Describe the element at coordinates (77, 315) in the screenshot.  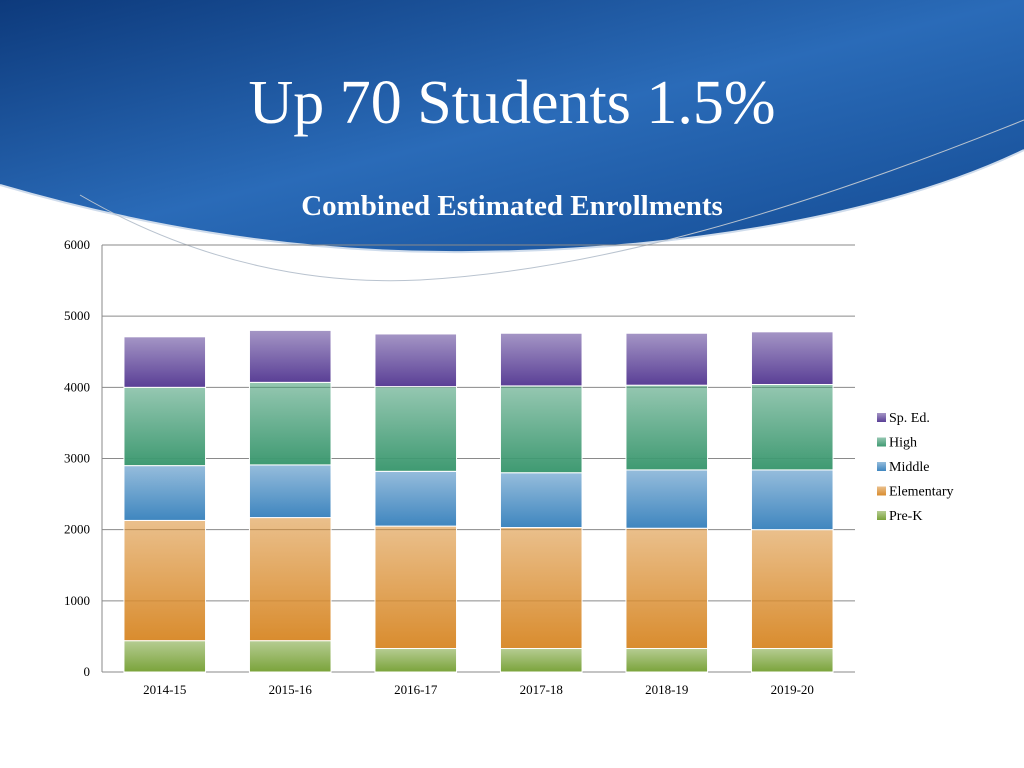
I see `y-tick-label: 5000` at that location.